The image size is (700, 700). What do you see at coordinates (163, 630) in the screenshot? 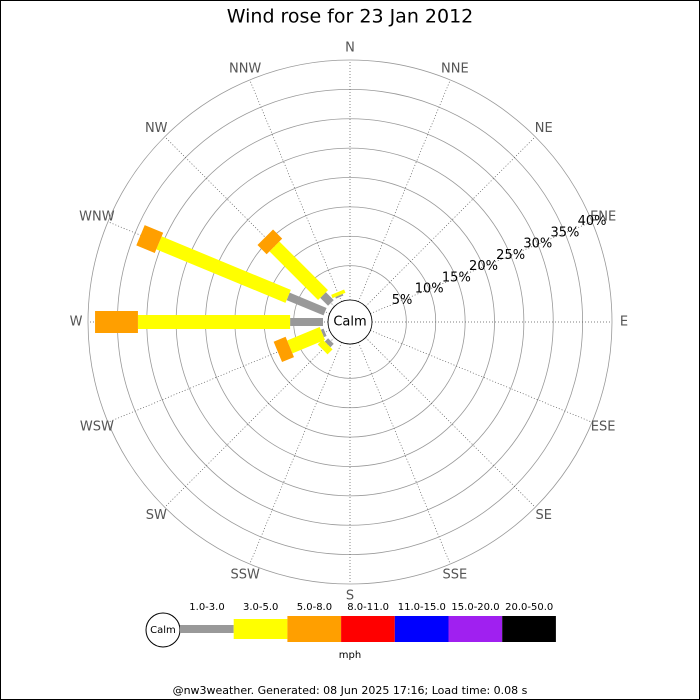
I see `legend-calm-label: Calm` at bounding box center [163, 630].